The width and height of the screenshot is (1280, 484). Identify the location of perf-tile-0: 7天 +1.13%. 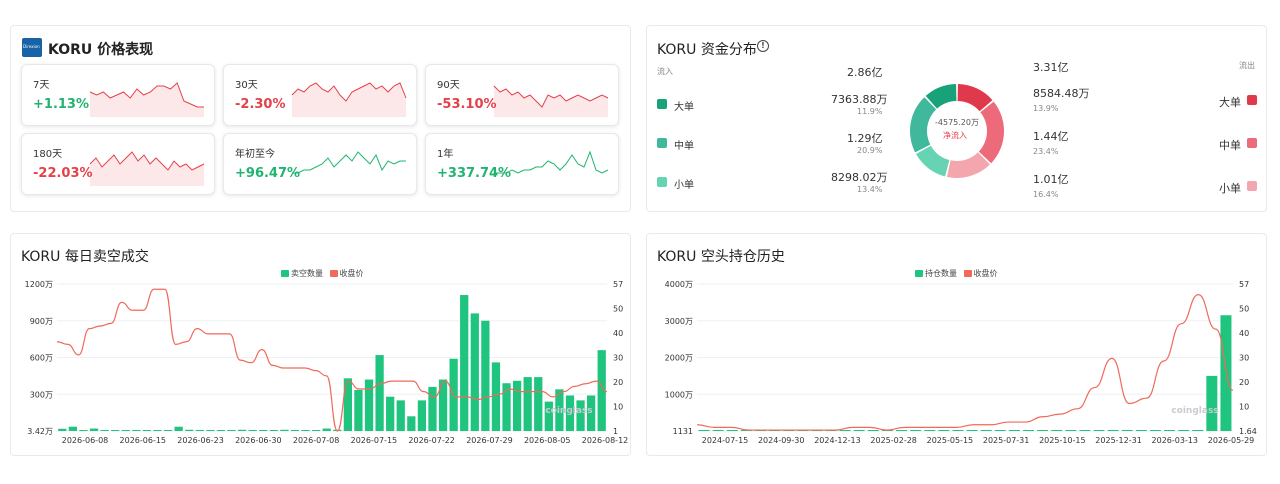
(118, 95).